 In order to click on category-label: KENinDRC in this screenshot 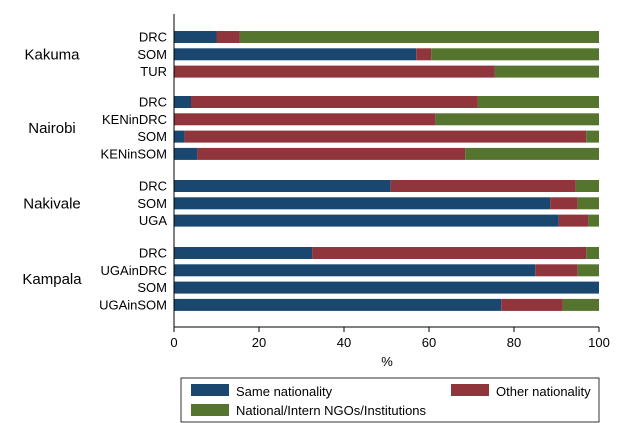, I will do `click(134, 119)`.